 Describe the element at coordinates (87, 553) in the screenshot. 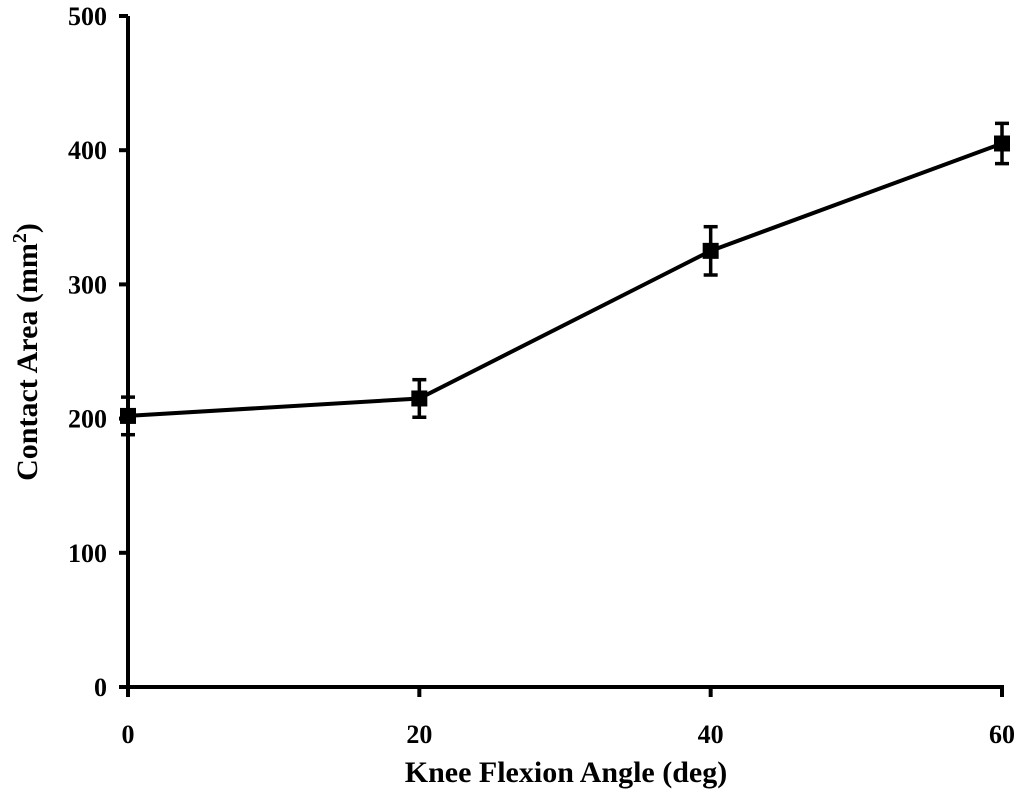

I see `y-tick-label: 100` at that location.